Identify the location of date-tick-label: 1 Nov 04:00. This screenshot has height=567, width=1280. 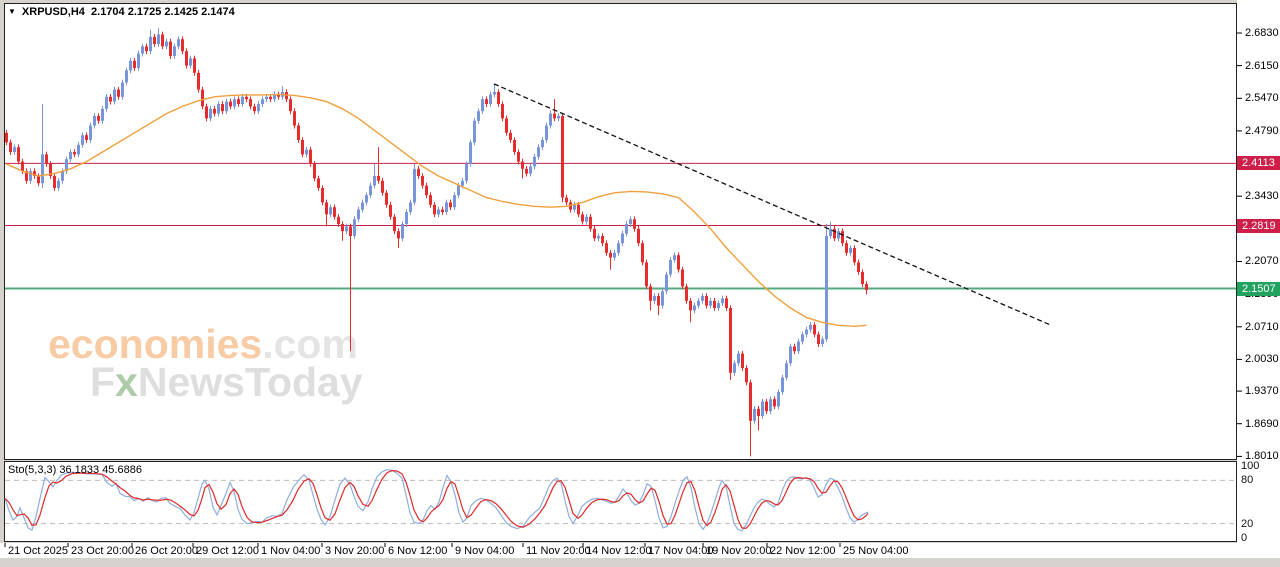
(291, 551).